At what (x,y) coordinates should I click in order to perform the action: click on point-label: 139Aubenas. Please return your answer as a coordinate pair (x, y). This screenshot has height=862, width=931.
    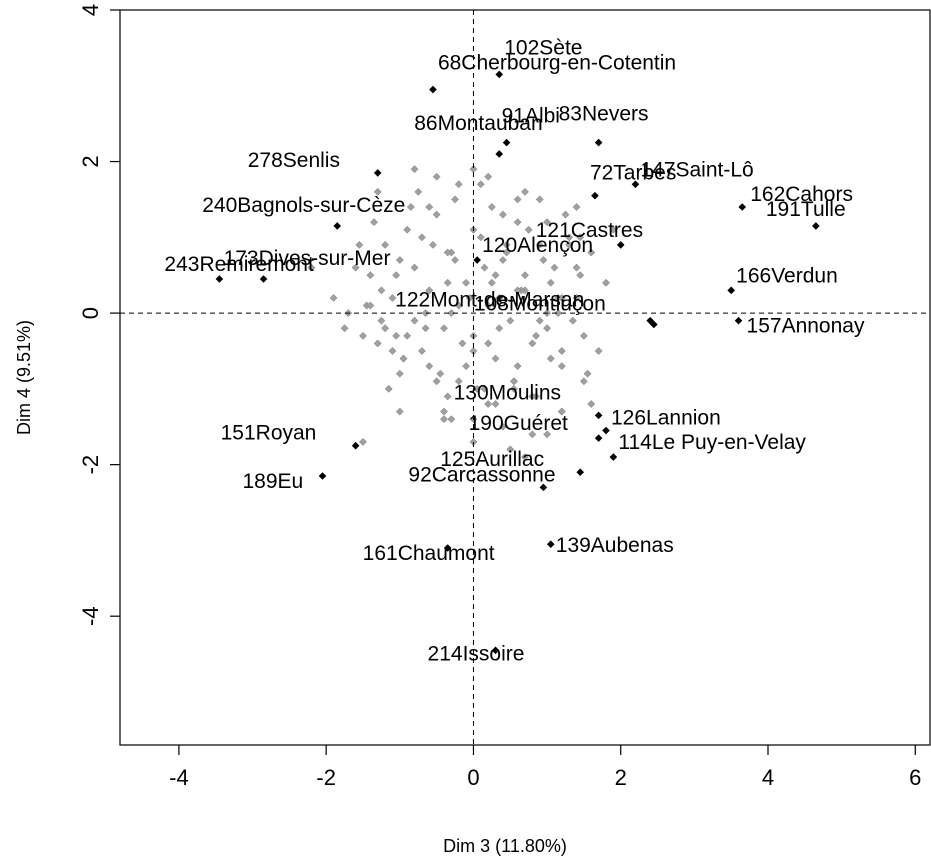
    Looking at the image, I should click on (615, 545).